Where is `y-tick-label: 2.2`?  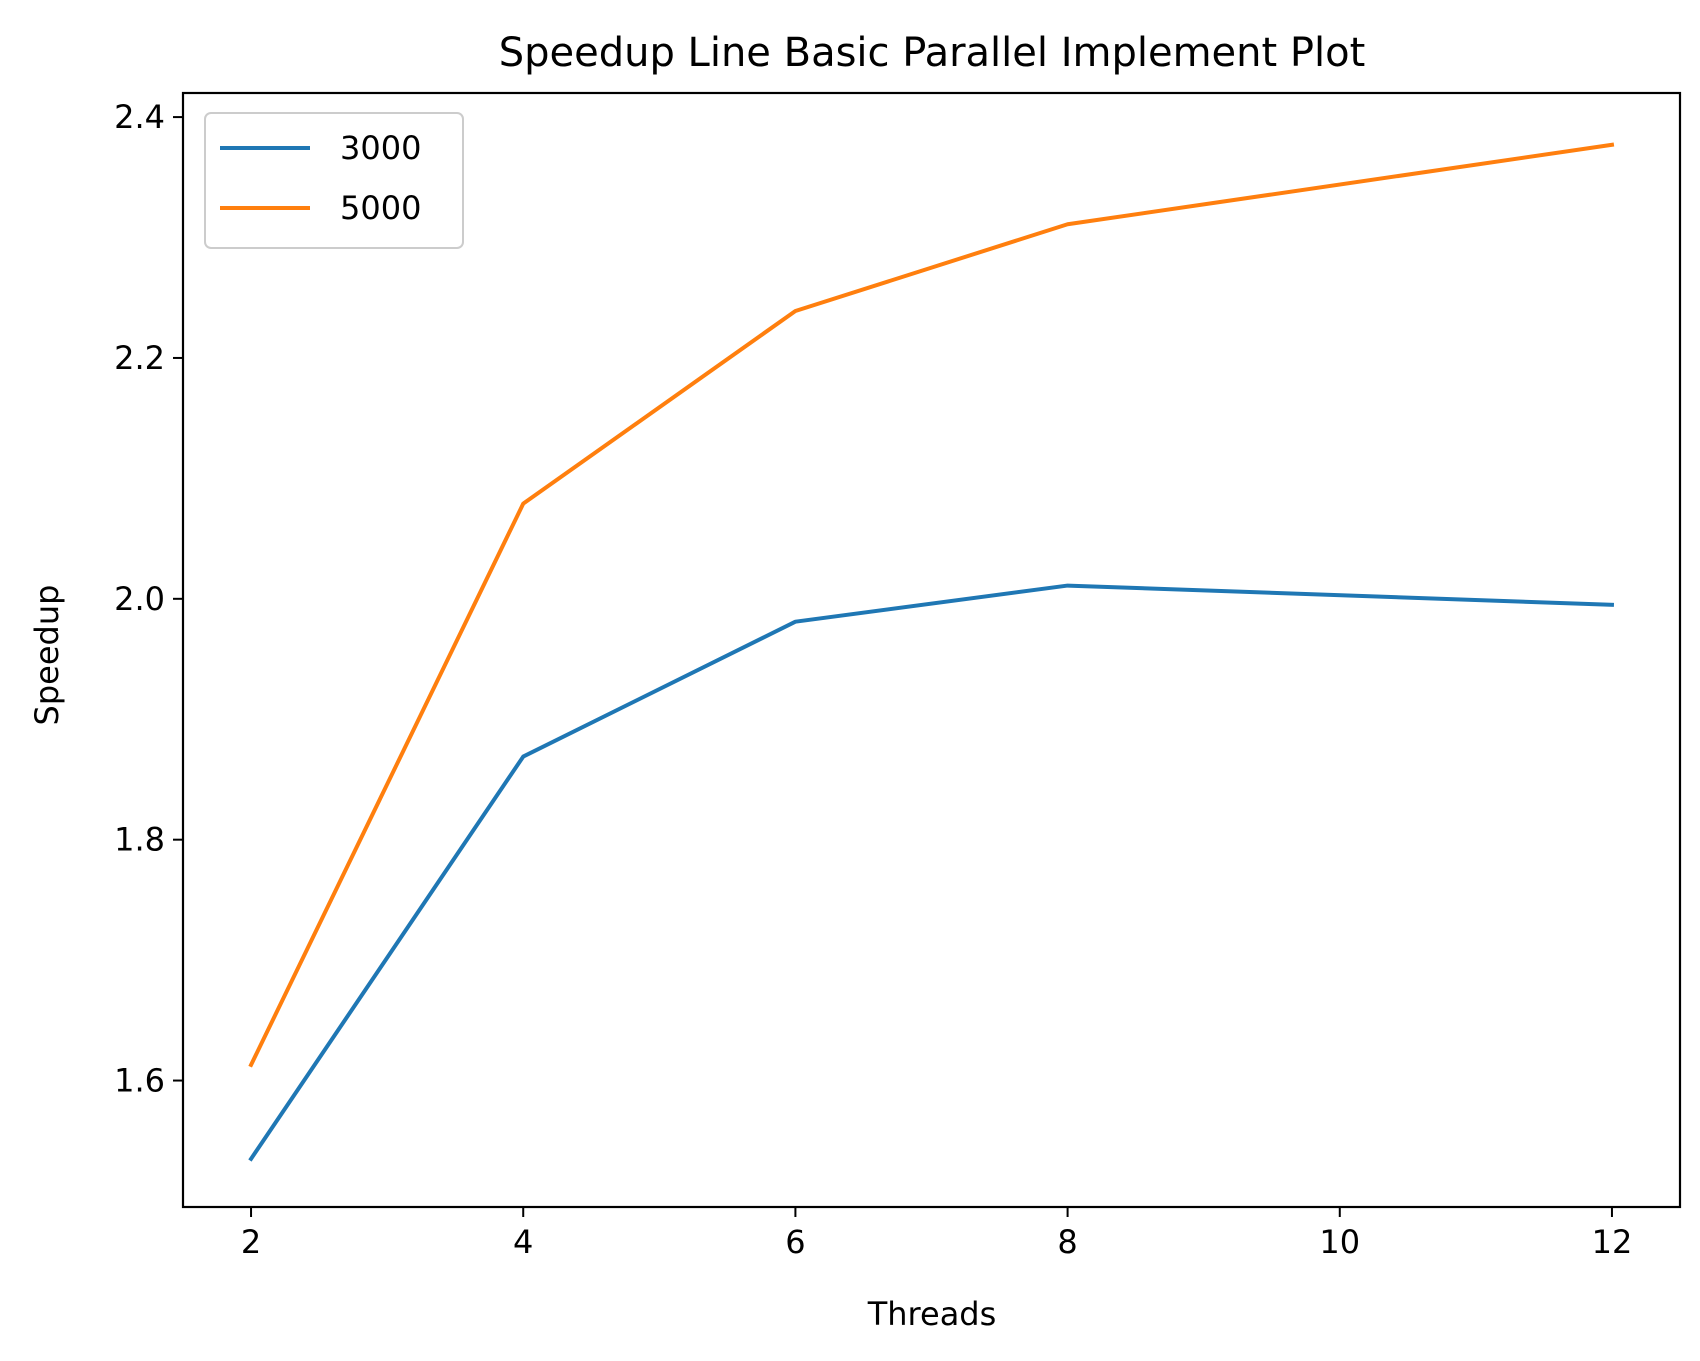
y-tick-label: 2.2 is located at coordinates (139, 358).